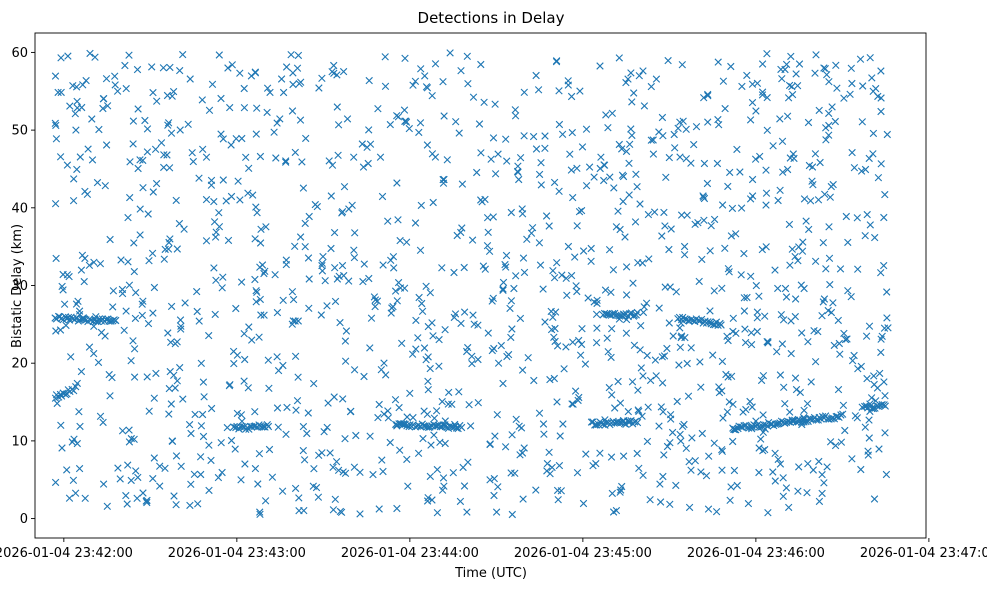 This screenshot has height=590, width=987. What do you see at coordinates (583, 553) in the screenshot?
I see `x-tick-label: 2026-01-04 23:45:00` at bounding box center [583, 553].